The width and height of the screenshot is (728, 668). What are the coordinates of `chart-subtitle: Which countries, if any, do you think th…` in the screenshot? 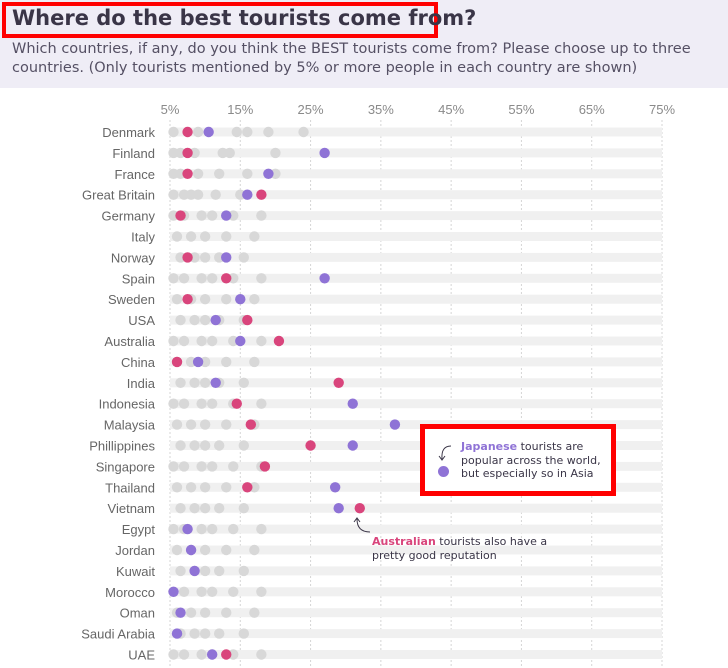 It's located at (351, 58).